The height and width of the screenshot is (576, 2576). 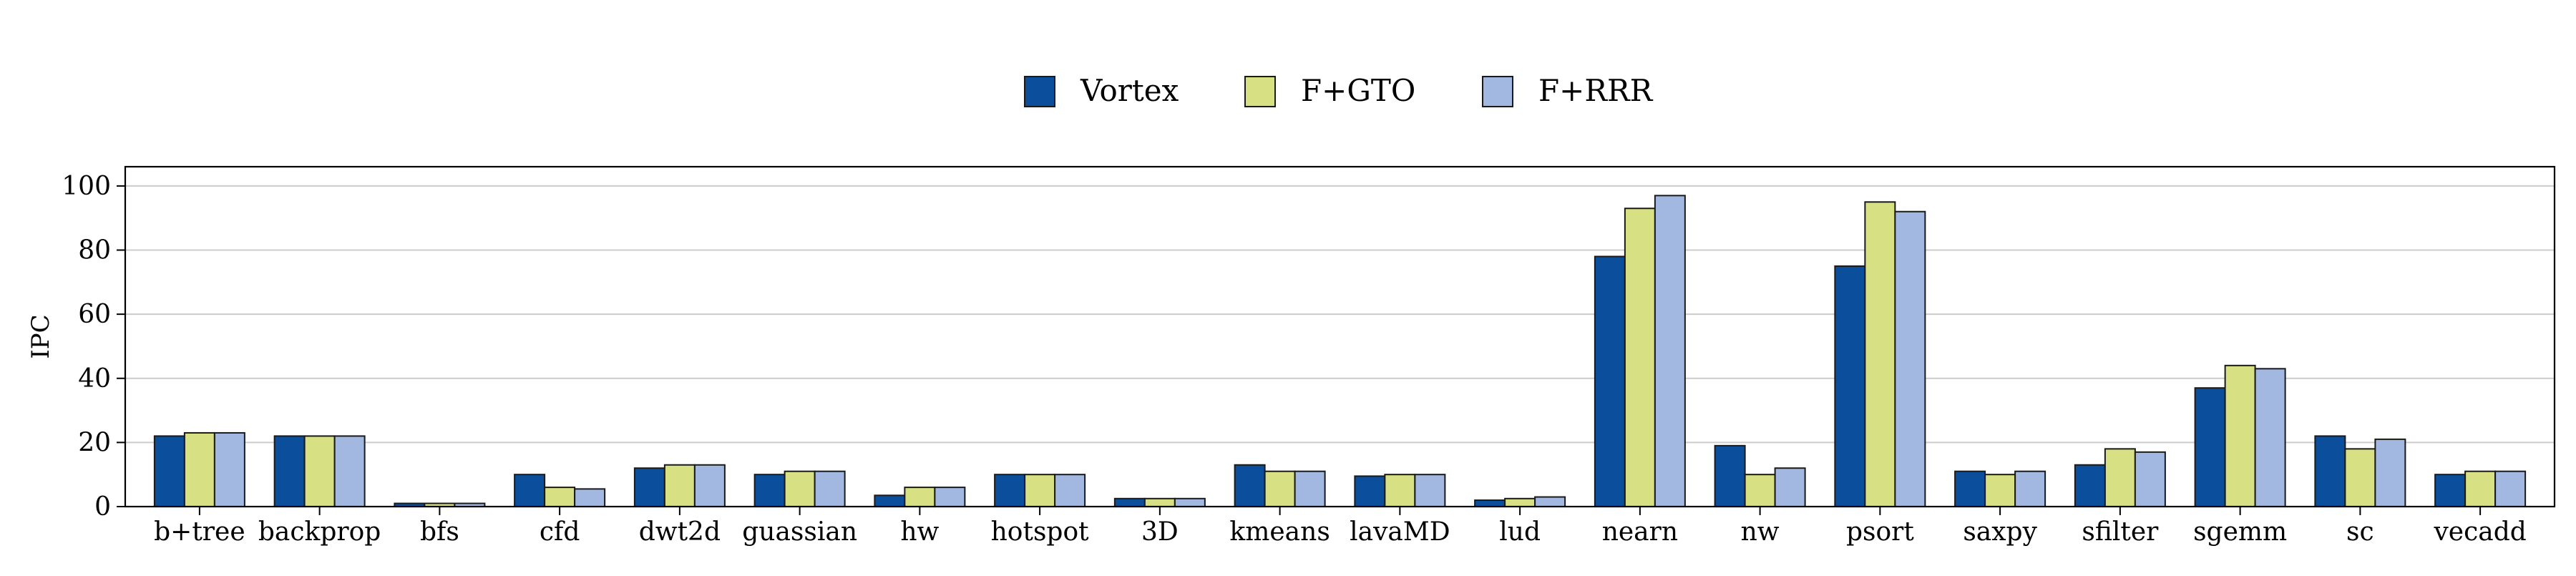 I want to click on bar-vortex-b-tree, so click(x=169, y=471).